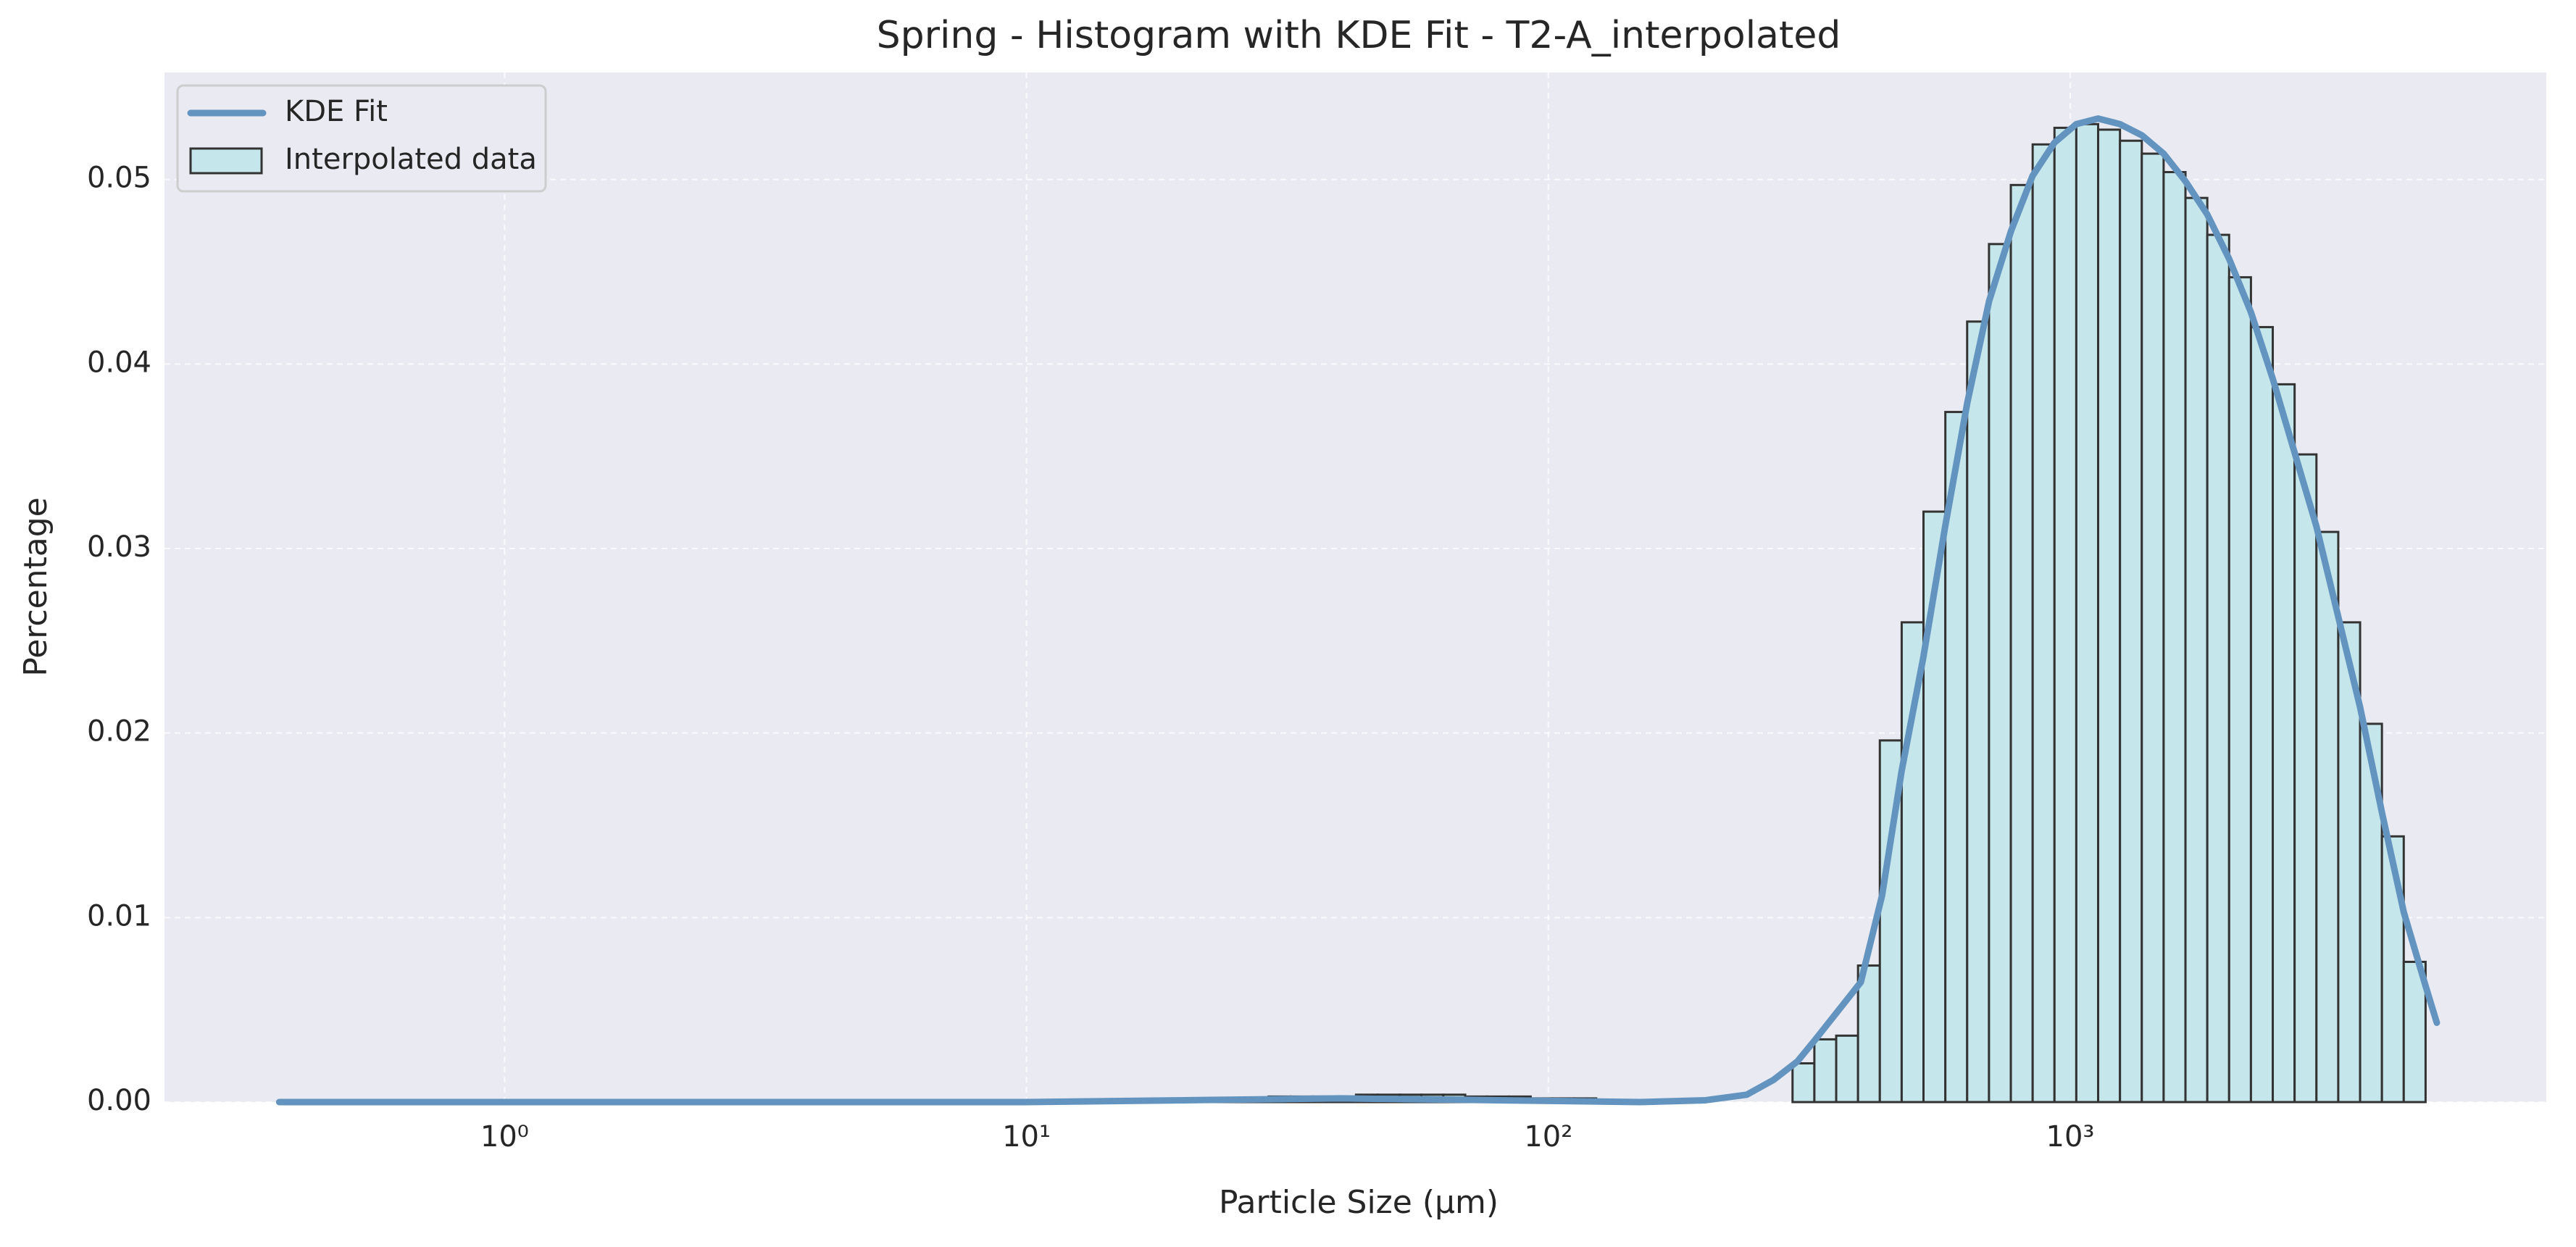 This screenshot has height=1247, width=2576. I want to click on legend-box, so click(361, 139).